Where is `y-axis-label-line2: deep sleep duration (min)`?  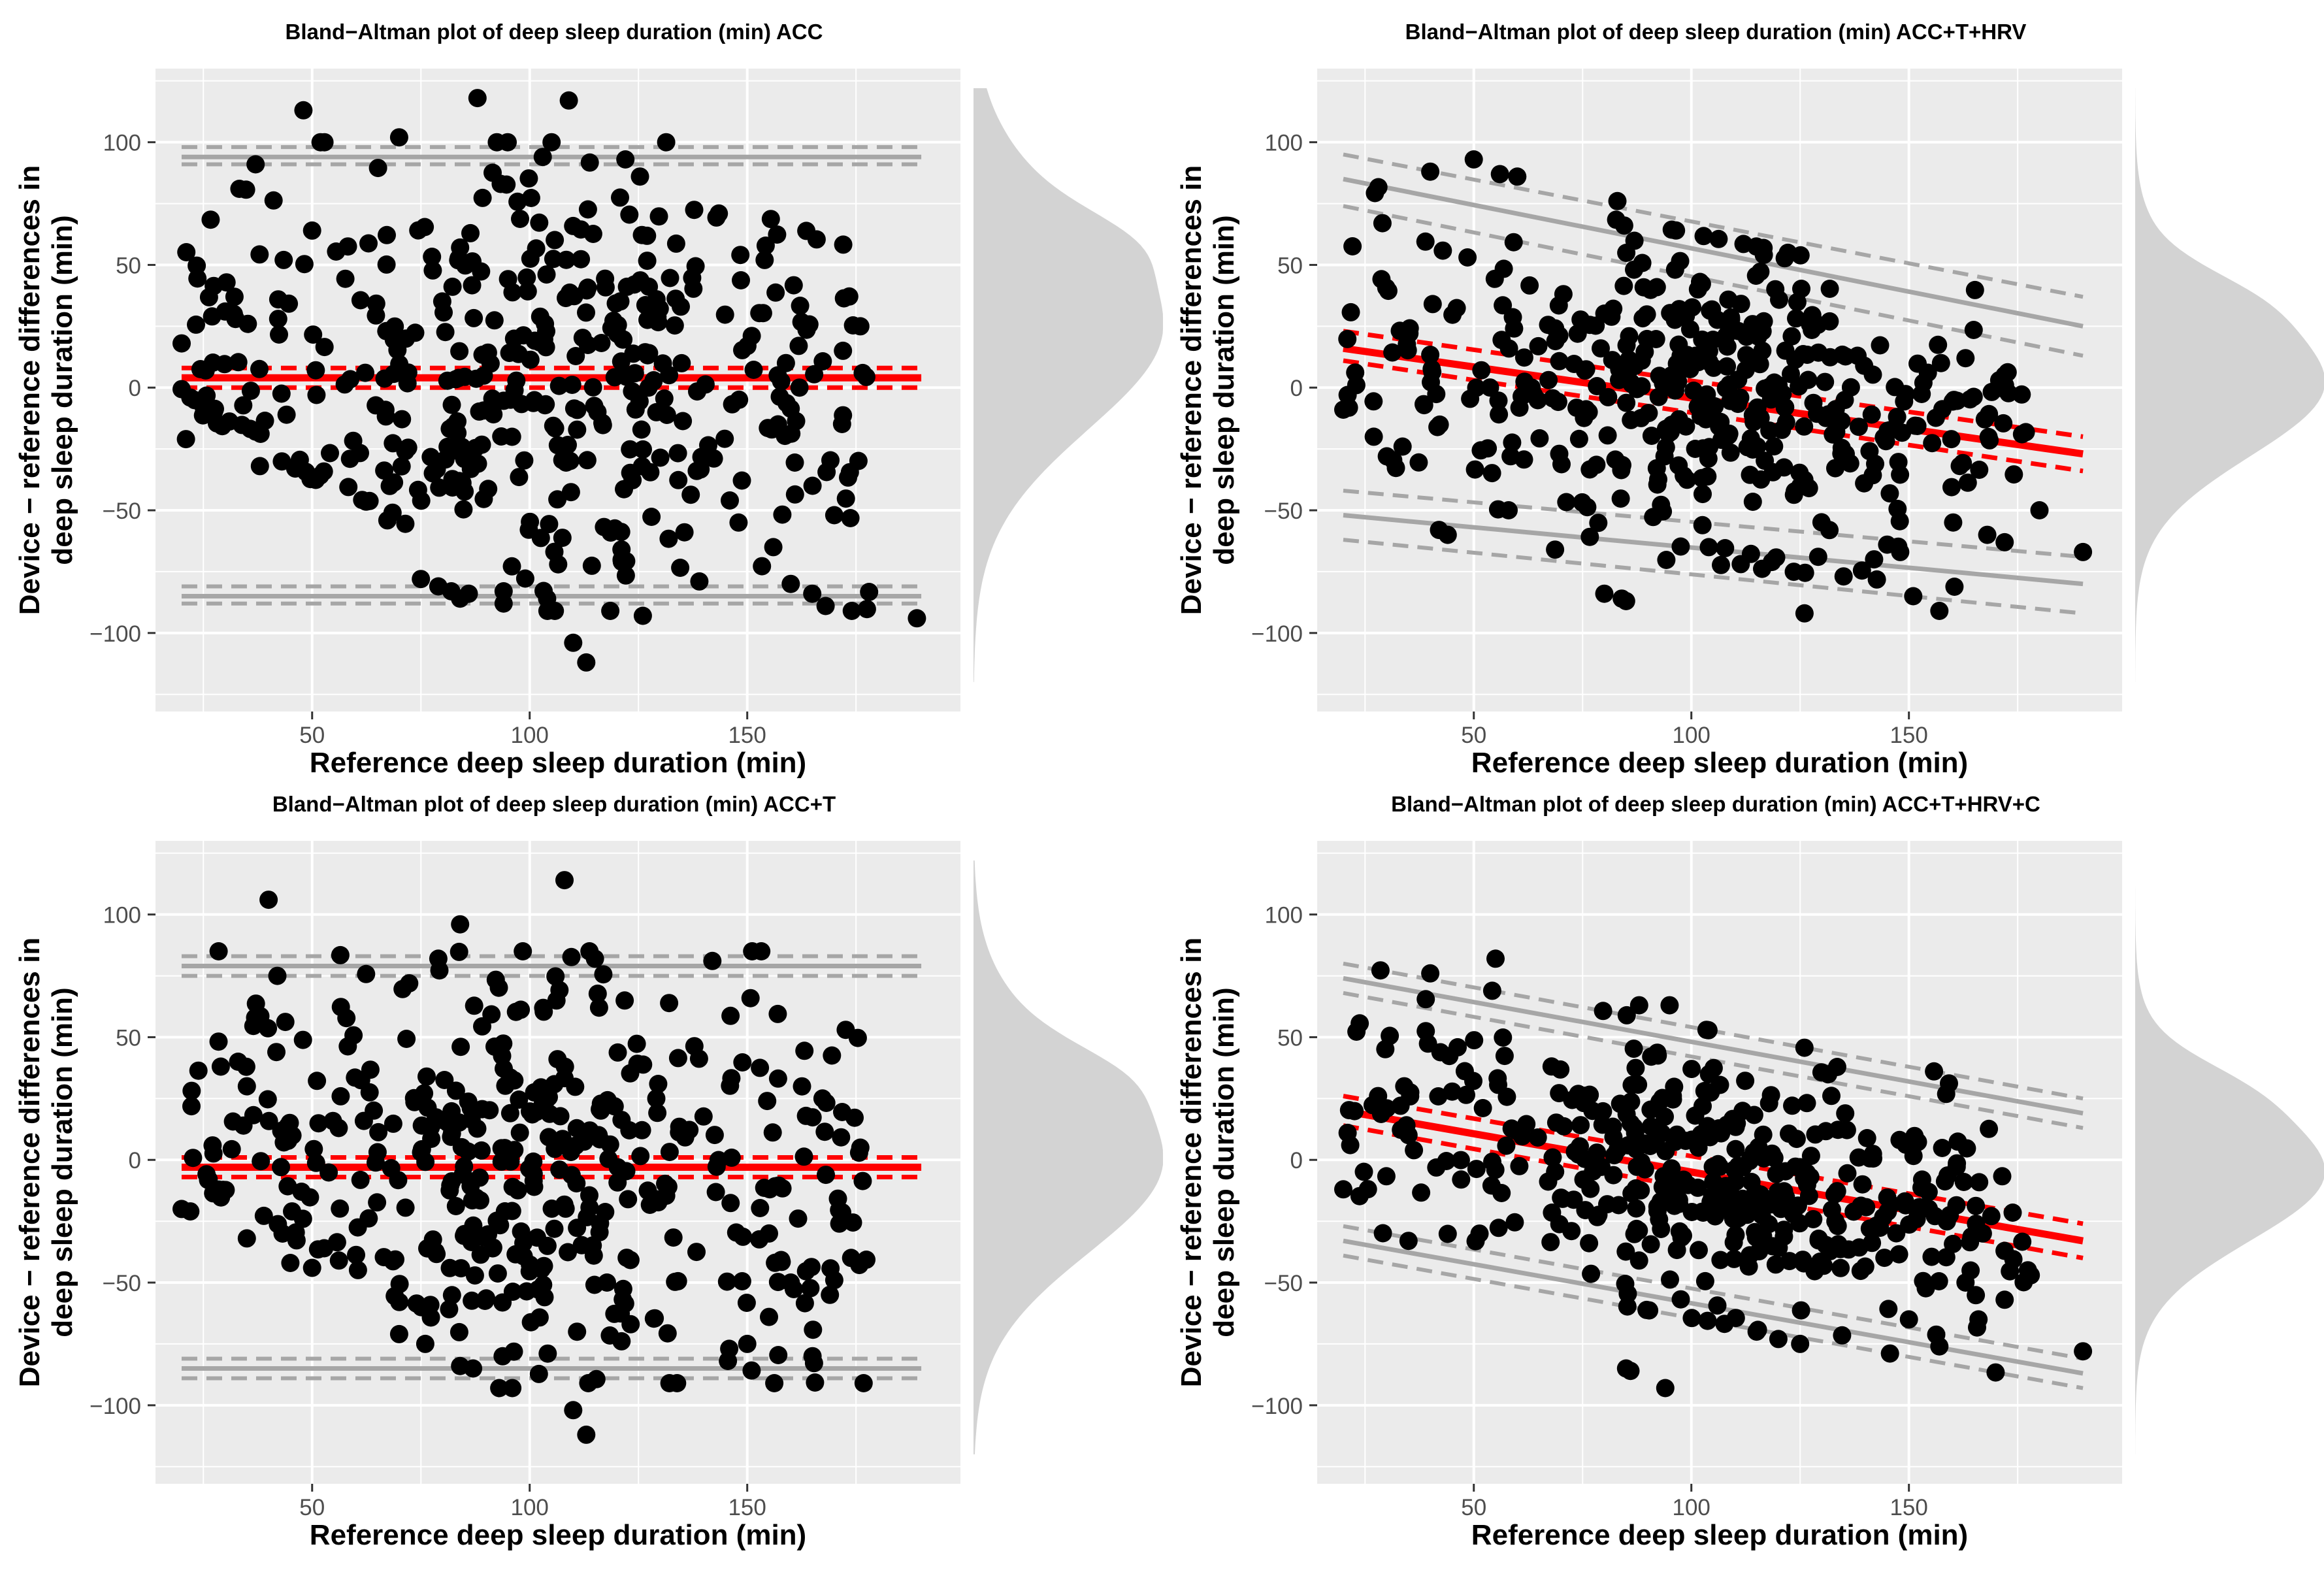 y-axis-label-line2: deep sleep duration (min) is located at coordinates (1224, 390).